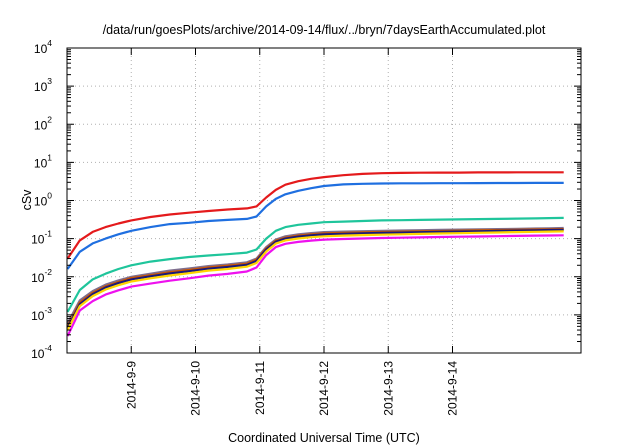  I want to click on y-tick-label: 10⁻⁴, so click(41, 352).